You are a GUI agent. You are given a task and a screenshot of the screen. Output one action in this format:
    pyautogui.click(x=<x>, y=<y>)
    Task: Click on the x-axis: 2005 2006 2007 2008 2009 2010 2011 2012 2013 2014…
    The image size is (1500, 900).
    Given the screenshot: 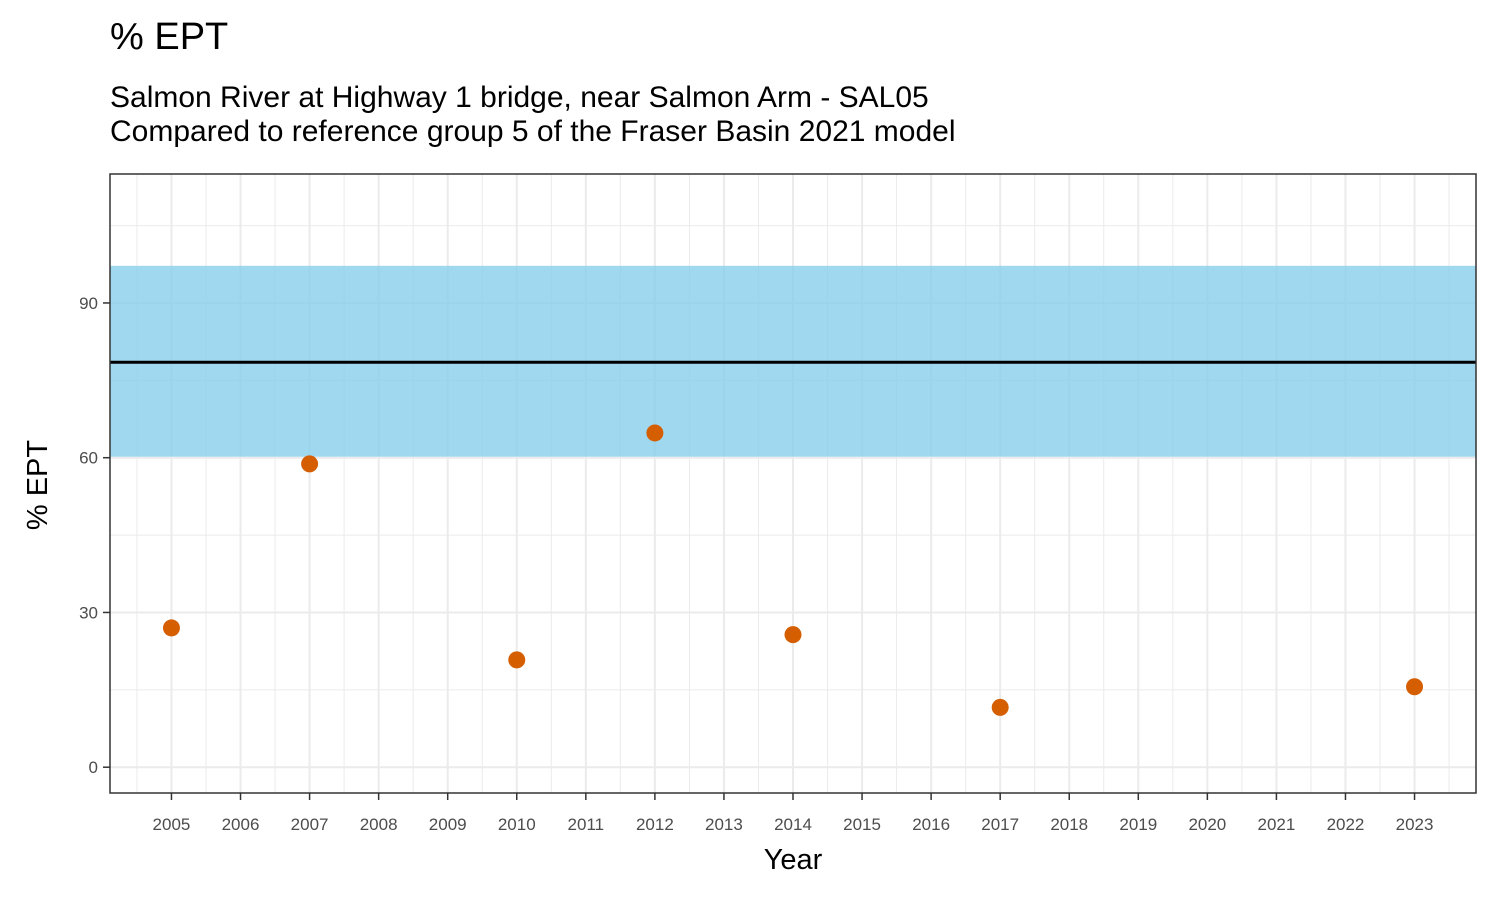 What is the action you would take?
    pyautogui.click(x=793, y=813)
    